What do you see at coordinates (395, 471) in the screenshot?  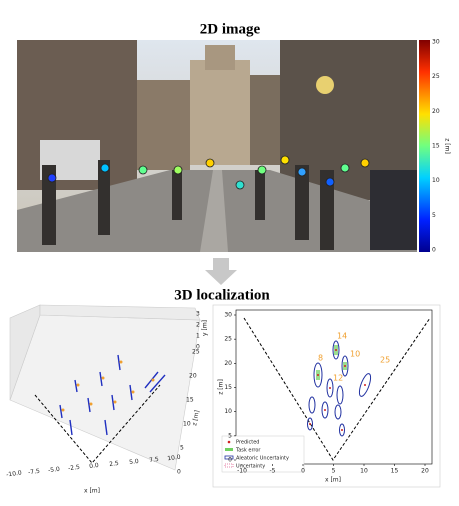 I see `x-tick-label: 15` at bounding box center [395, 471].